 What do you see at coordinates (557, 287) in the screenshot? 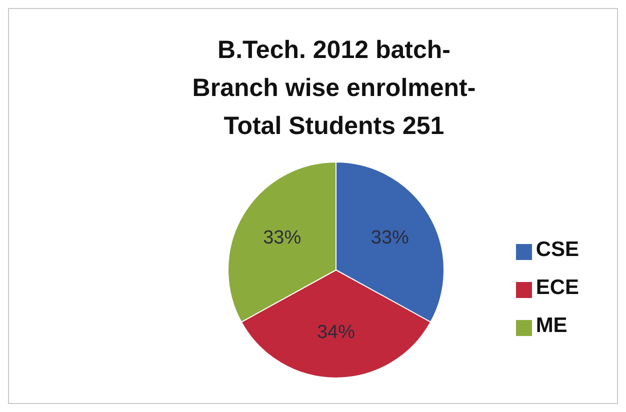
I see `legend-label: ECE` at bounding box center [557, 287].